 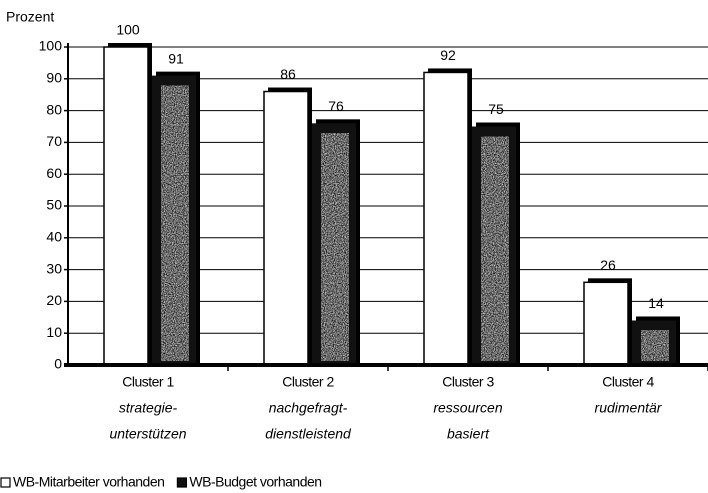 What do you see at coordinates (255, 482) in the screenshot?
I see `legend-label: WB-Budget vorhanden` at bounding box center [255, 482].